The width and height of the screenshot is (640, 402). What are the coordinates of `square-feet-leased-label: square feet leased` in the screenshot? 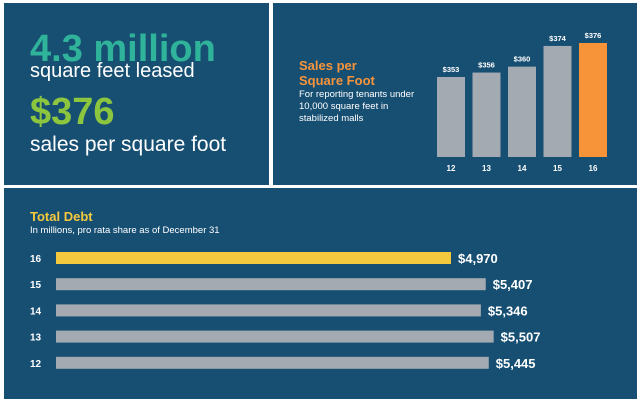 It's located at (112, 71).